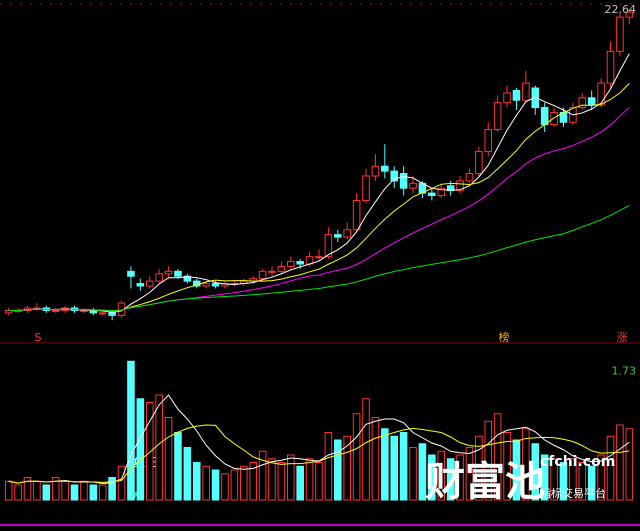 The image size is (640, 531). I want to click on watermark-tagline: 指标交易平台, so click(573, 493).